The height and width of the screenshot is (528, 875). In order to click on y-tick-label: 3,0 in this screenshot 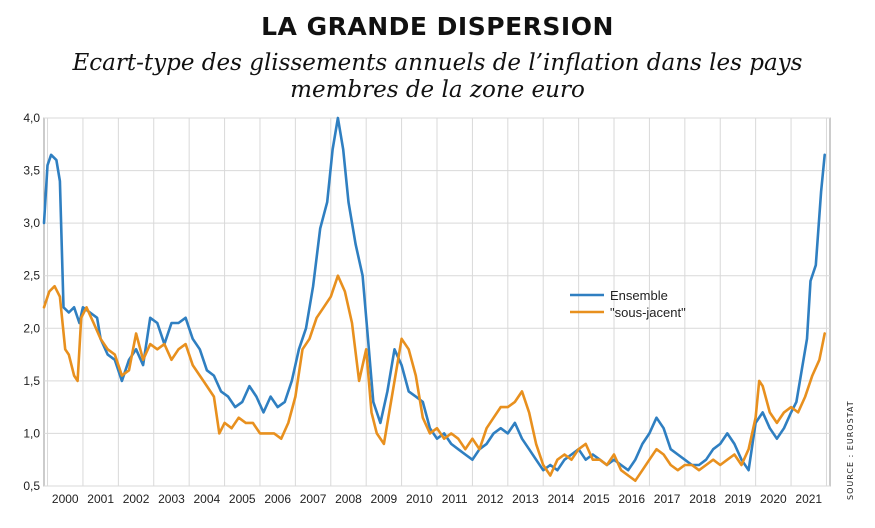, I will do `click(31, 223)`.